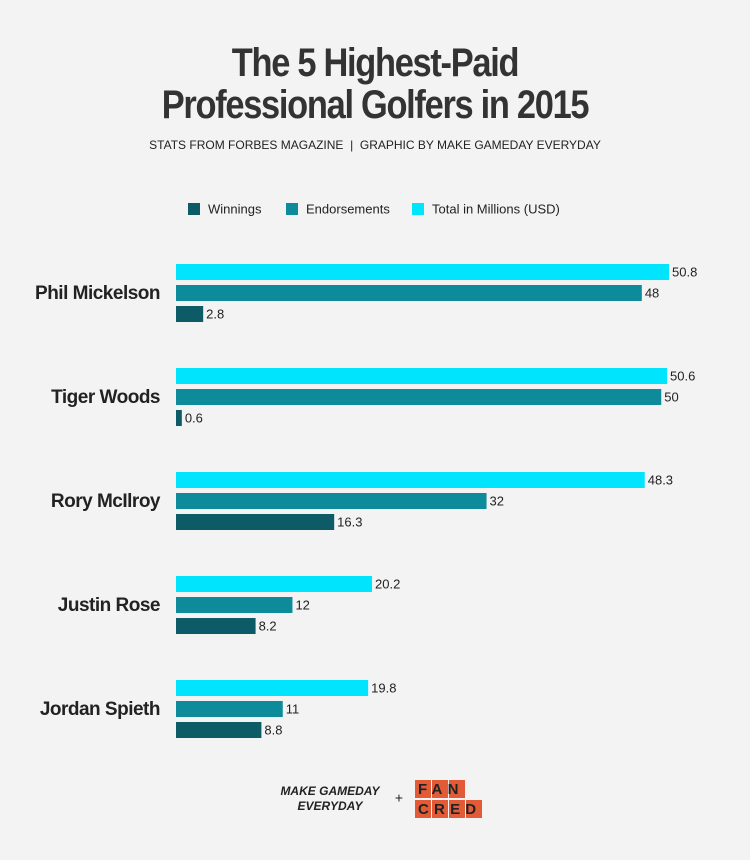 Image resolution: width=750 pixels, height=860 pixels. Describe the element at coordinates (660, 479) in the screenshot. I see `value-label: 48.3` at that location.